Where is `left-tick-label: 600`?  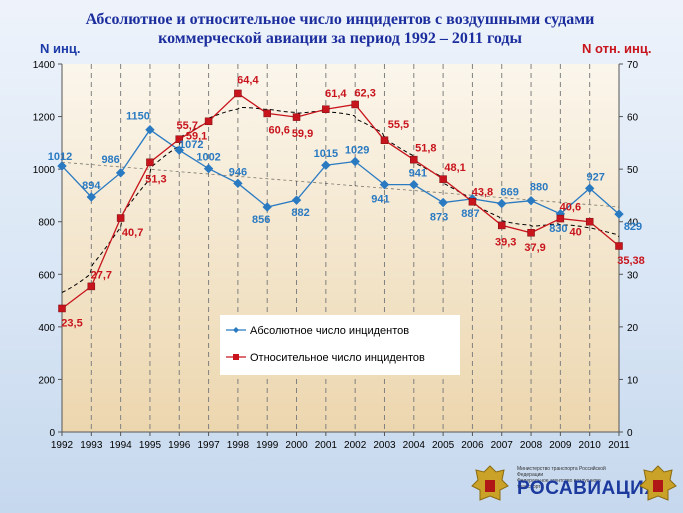
left-tick-label: 600 is located at coordinates (46, 275).